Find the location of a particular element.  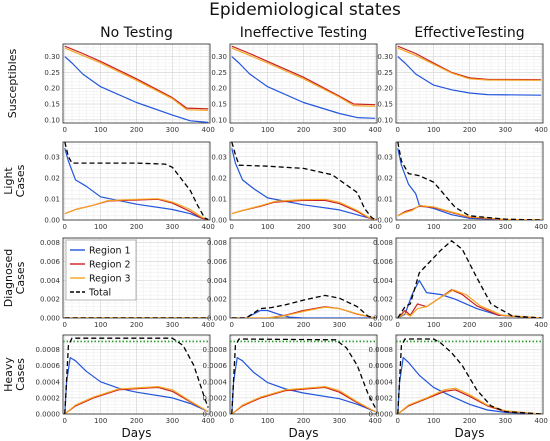

legend: Region 1 Region 2 Region 3 Total is located at coordinates (101, 270).